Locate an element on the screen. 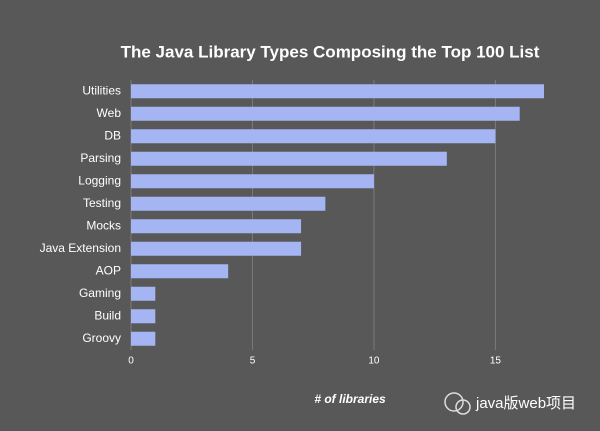 The height and width of the screenshot is (431, 600). x-axis-label: # of libraries is located at coordinates (350, 399).